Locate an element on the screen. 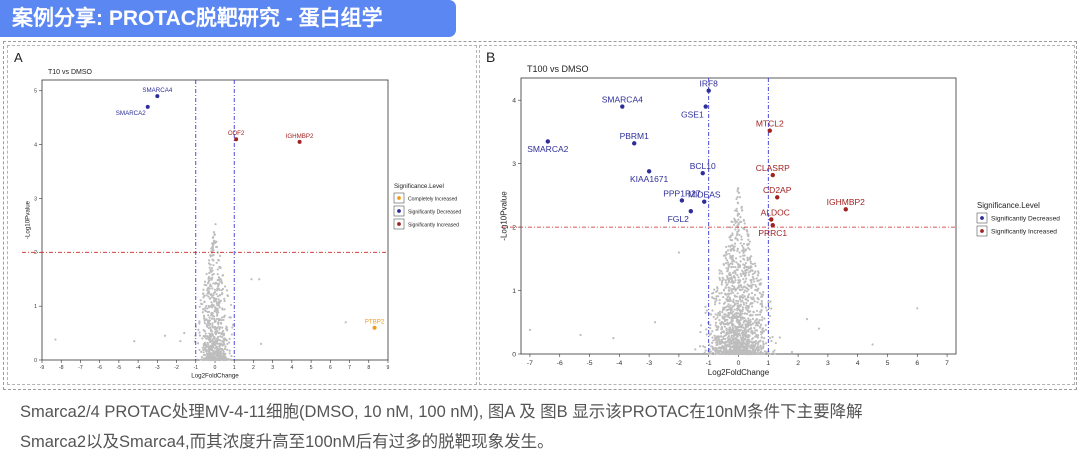  x-tick-label: -2 is located at coordinates (176, 368).